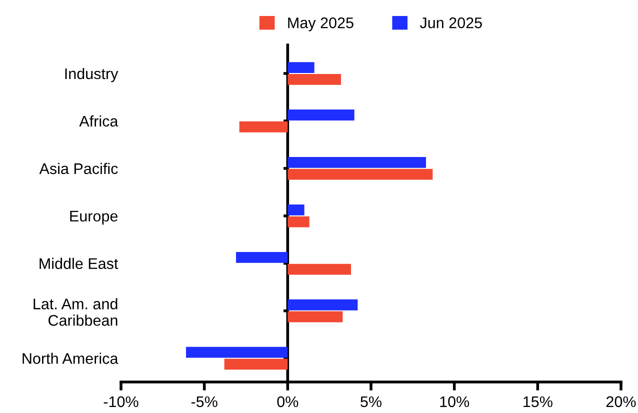 The width and height of the screenshot is (638, 413). Describe the element at coordinates (98, 121) in the screenshot. I see `y-tick-label: Africa` at that location.